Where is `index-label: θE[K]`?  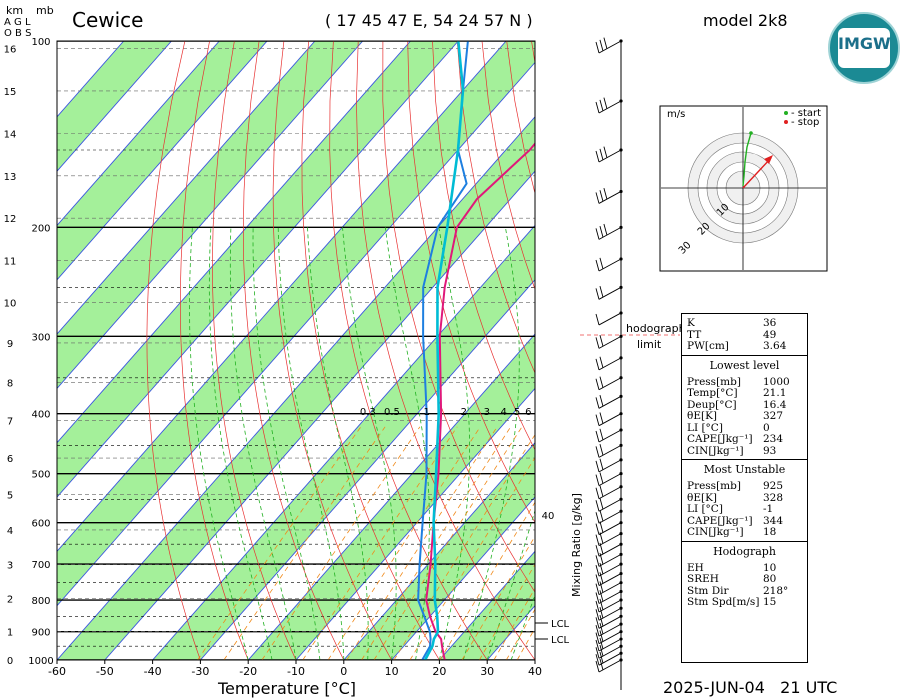 index-label: θE[K] is located at coordinates (702, 497).